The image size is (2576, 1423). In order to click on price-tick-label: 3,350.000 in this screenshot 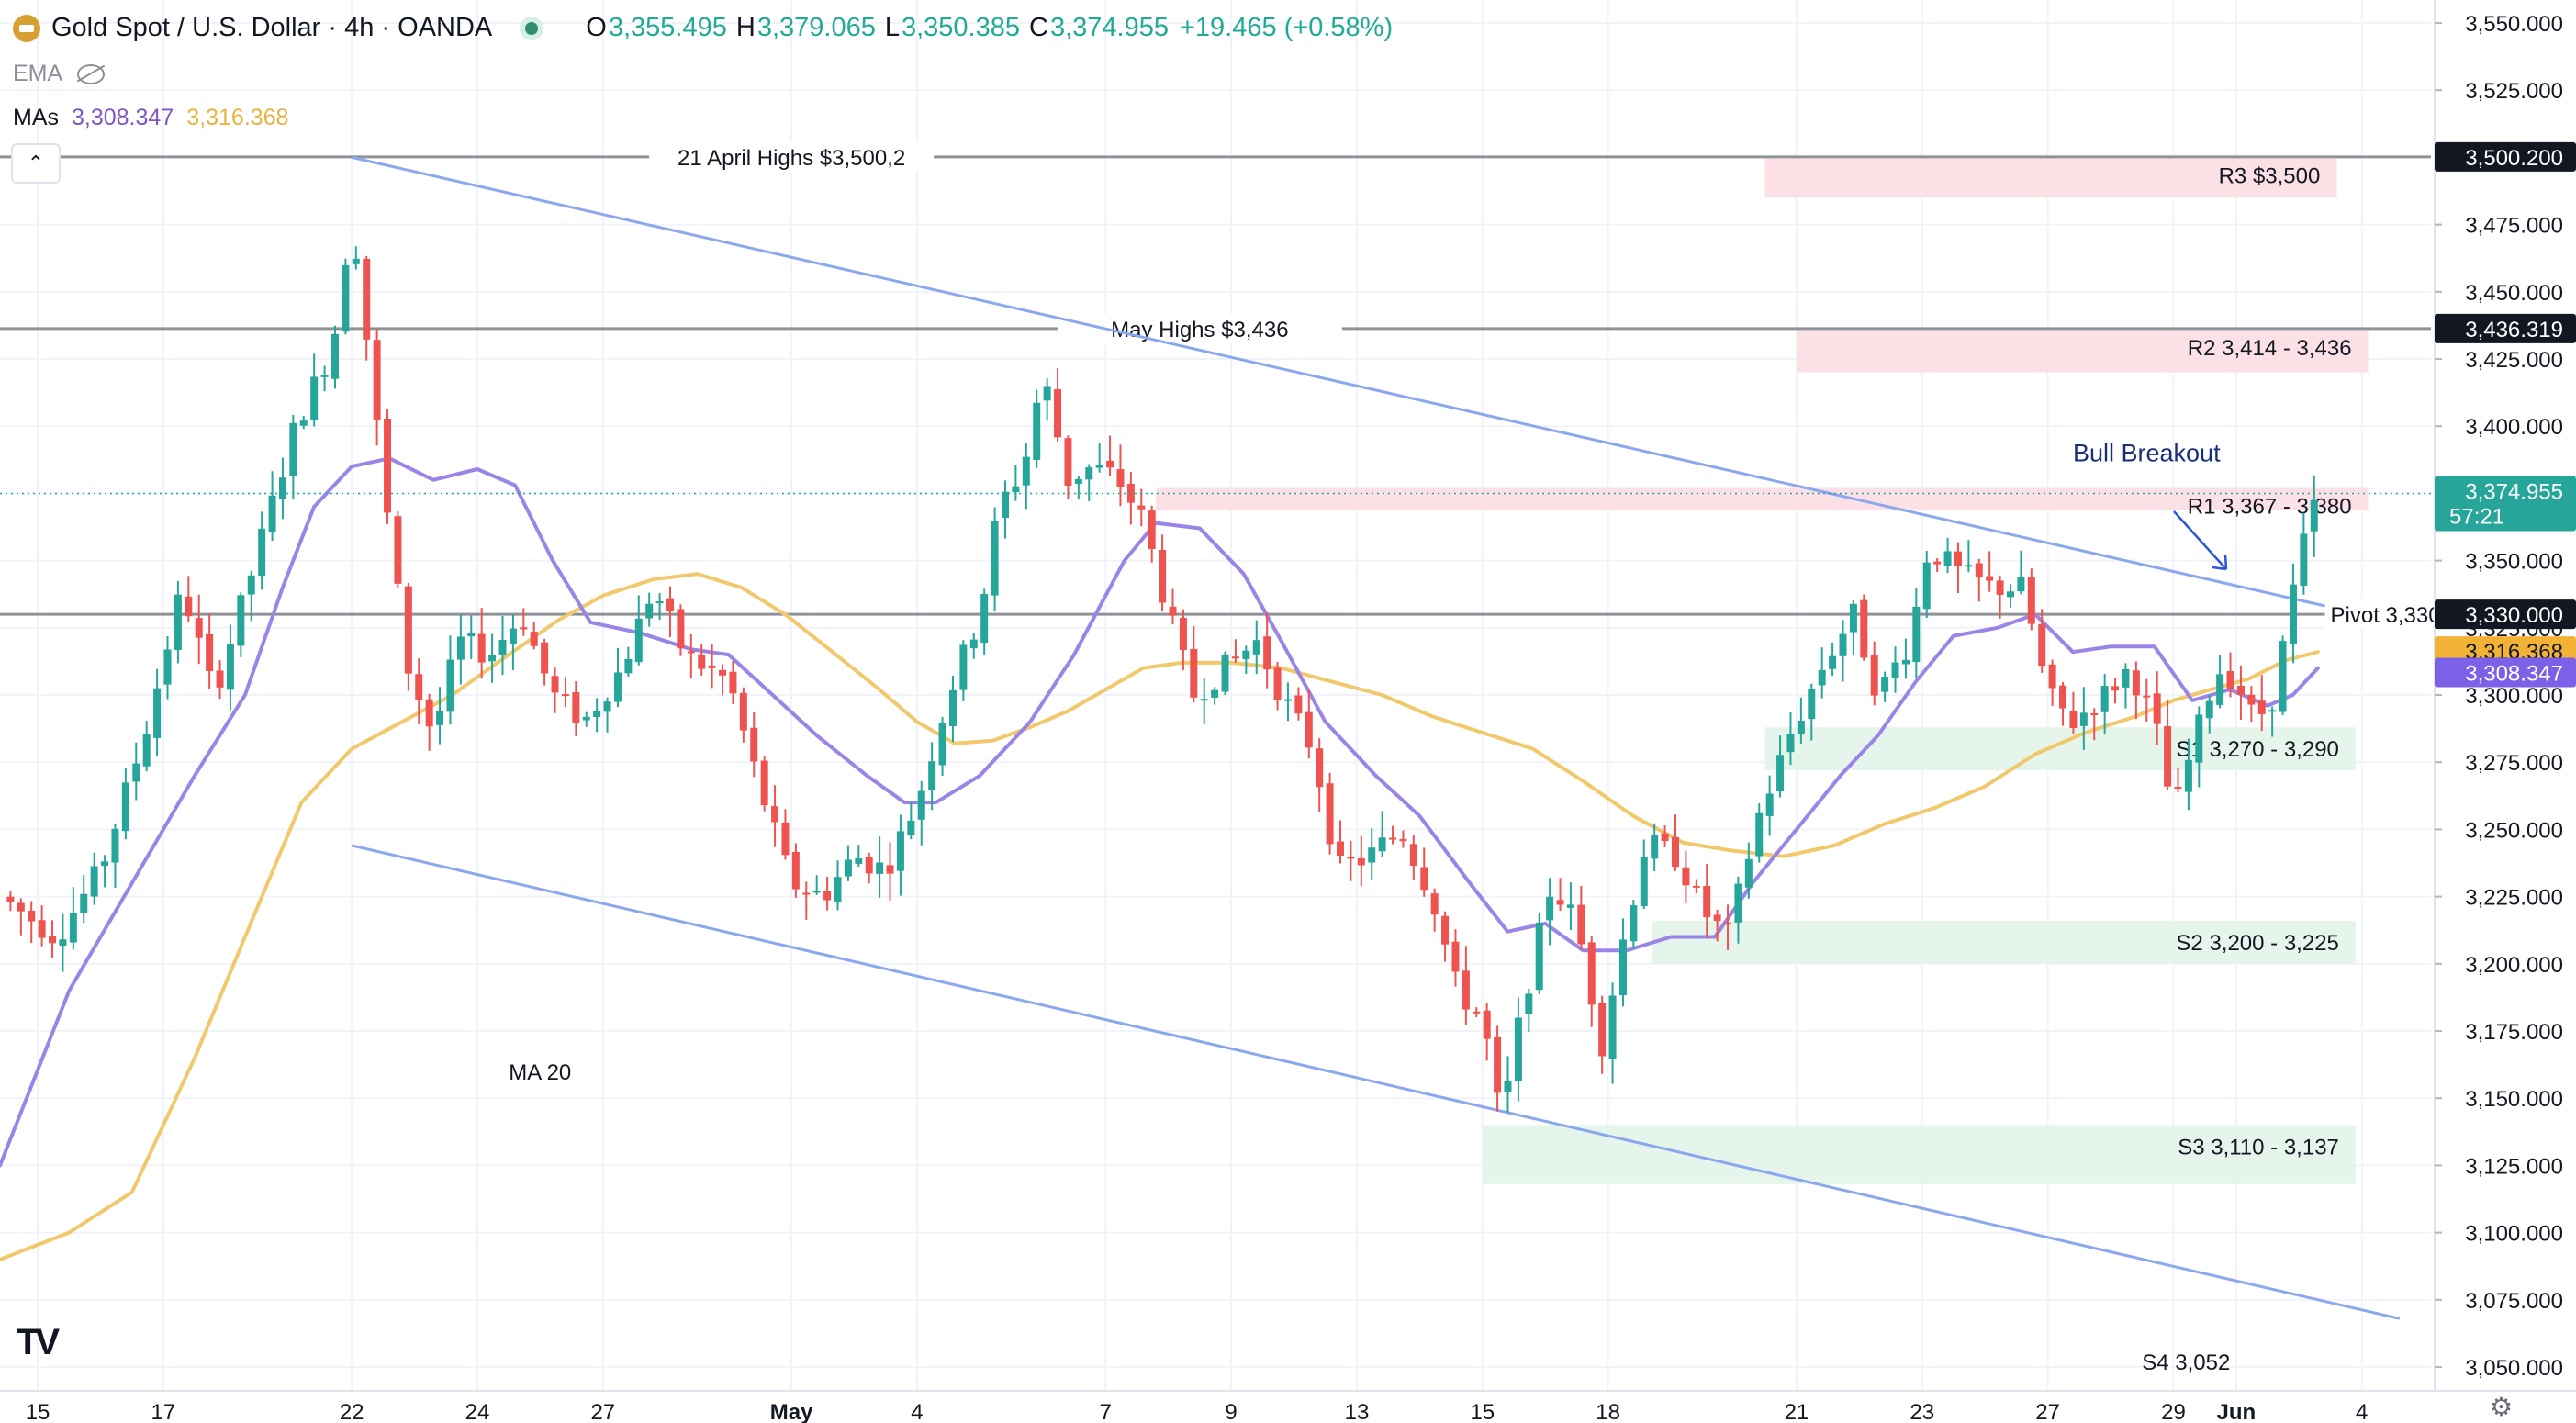, I will do `click(2514, 563)`.